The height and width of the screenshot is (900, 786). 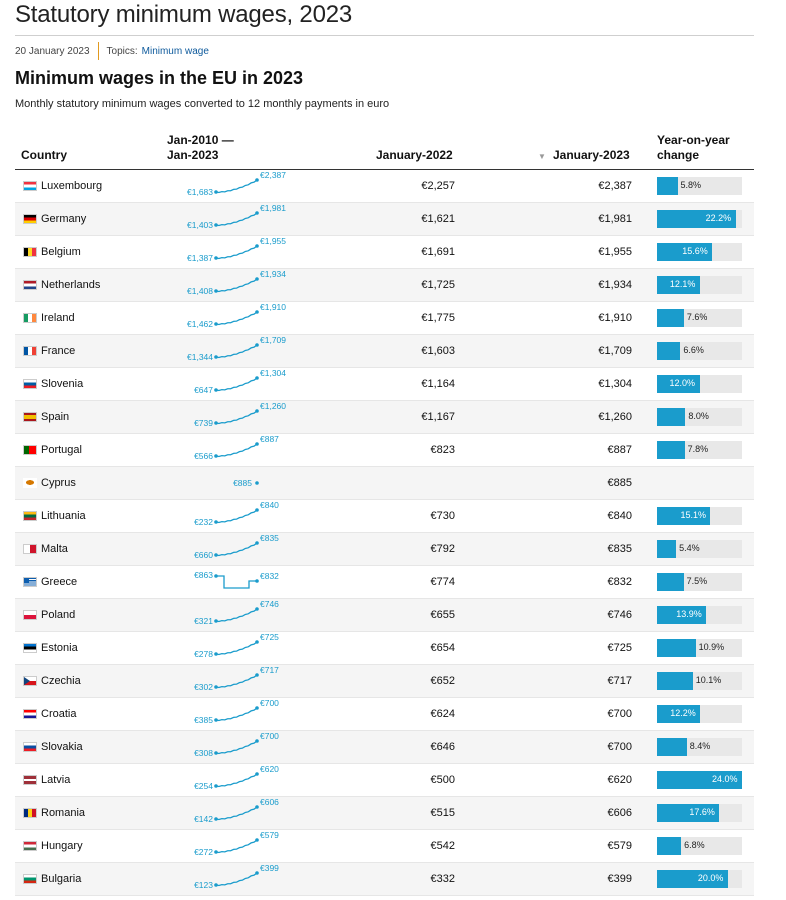 What do you see at coordinates (384, 318) in the screenshot?
I see `table-row: Ireland €1,462 €1,910 €1,775 €1,910 7.6%` at bounding box center [384, 318].